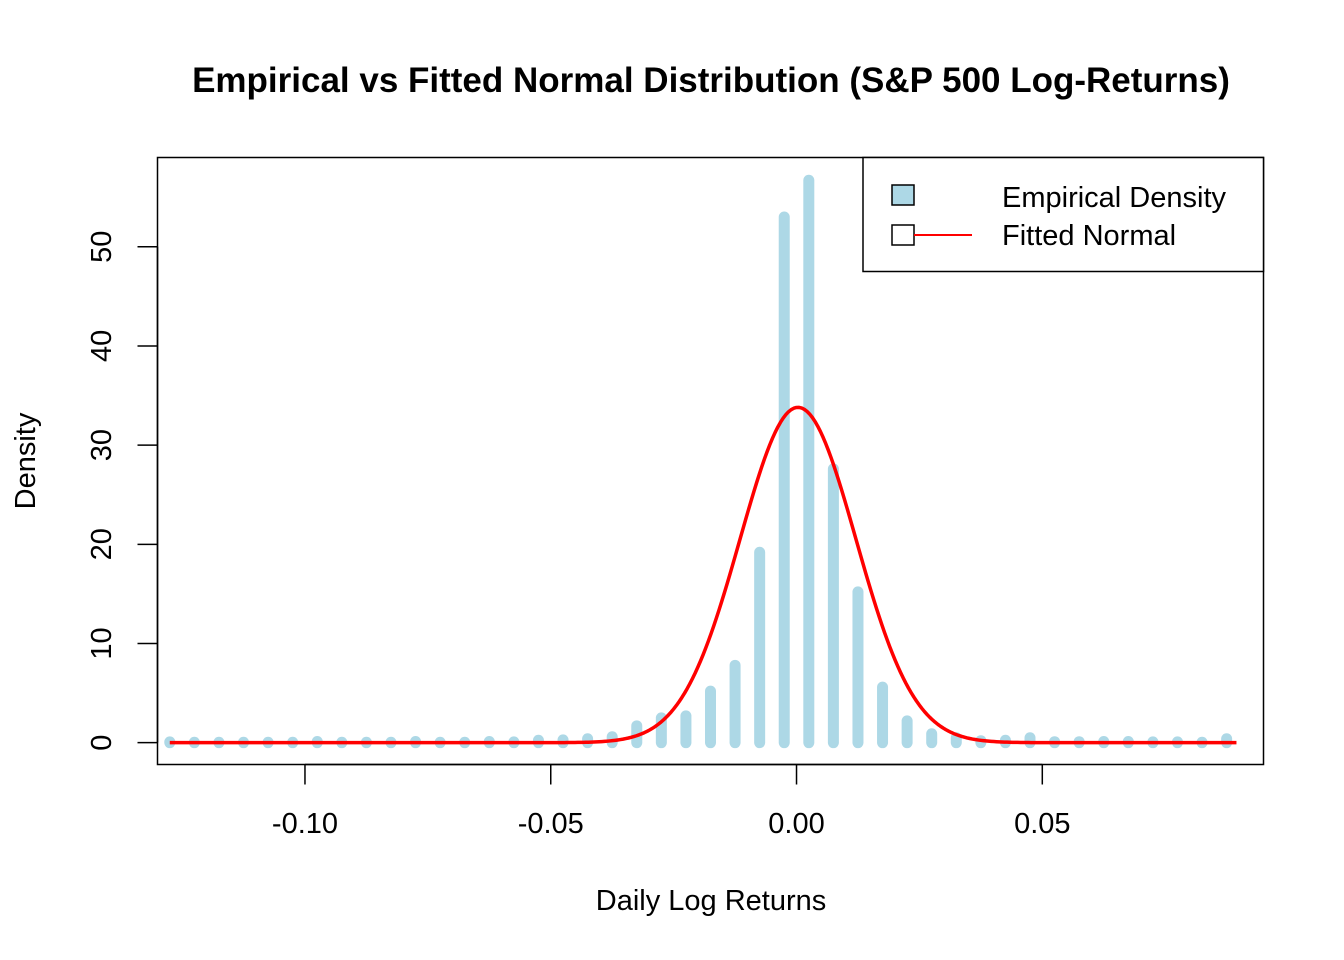  What do you see at coordinates (102, 544) in the screenshot?
I see `y-tick-label: 20` at bounding box center [102, 544].